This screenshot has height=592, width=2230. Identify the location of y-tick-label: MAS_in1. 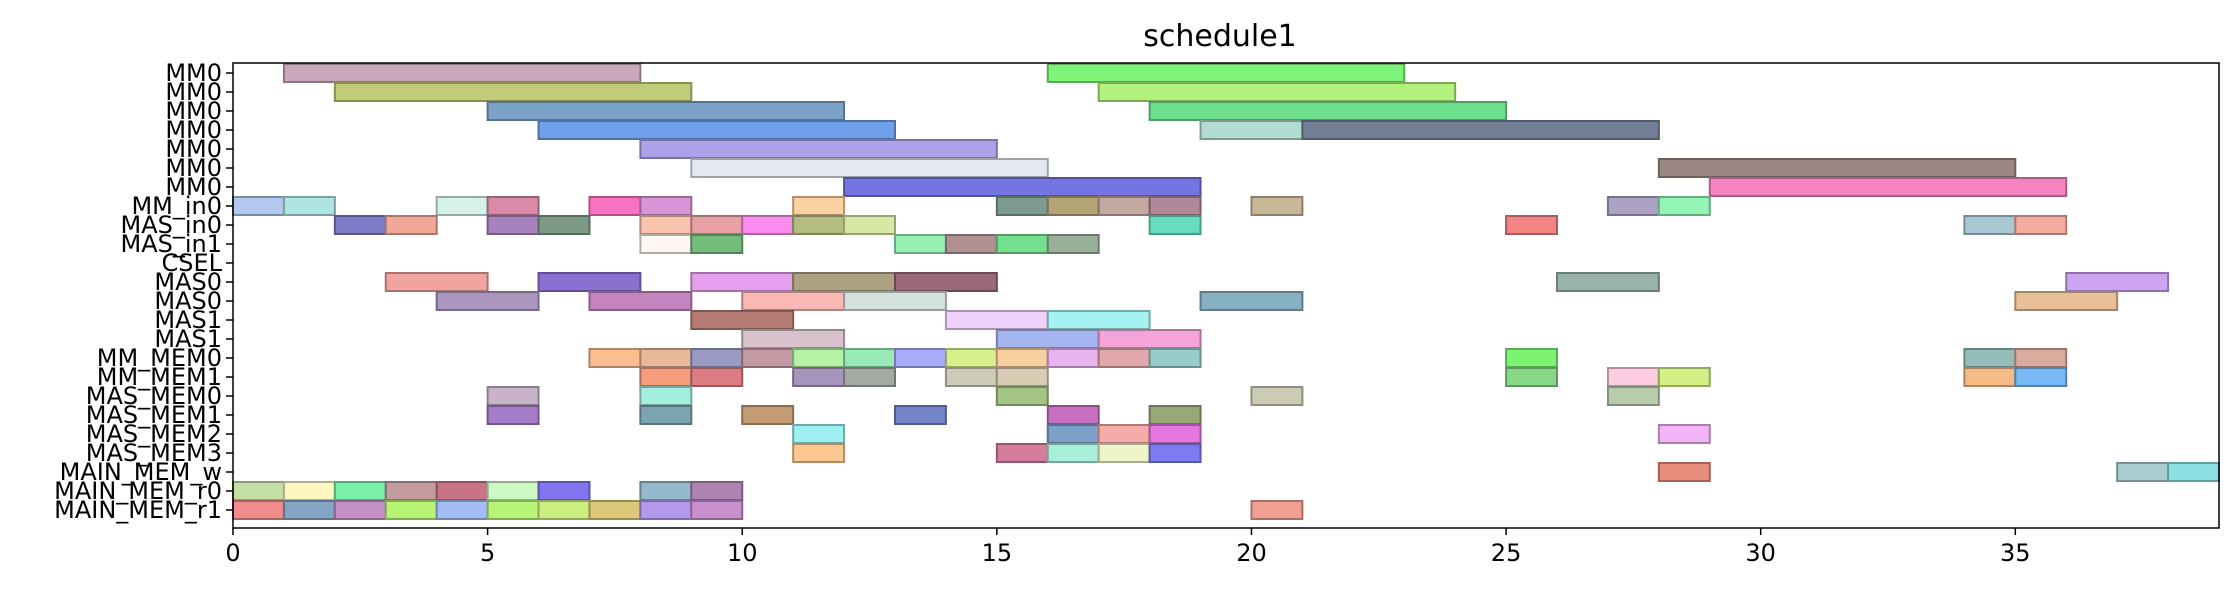
(171, 244).